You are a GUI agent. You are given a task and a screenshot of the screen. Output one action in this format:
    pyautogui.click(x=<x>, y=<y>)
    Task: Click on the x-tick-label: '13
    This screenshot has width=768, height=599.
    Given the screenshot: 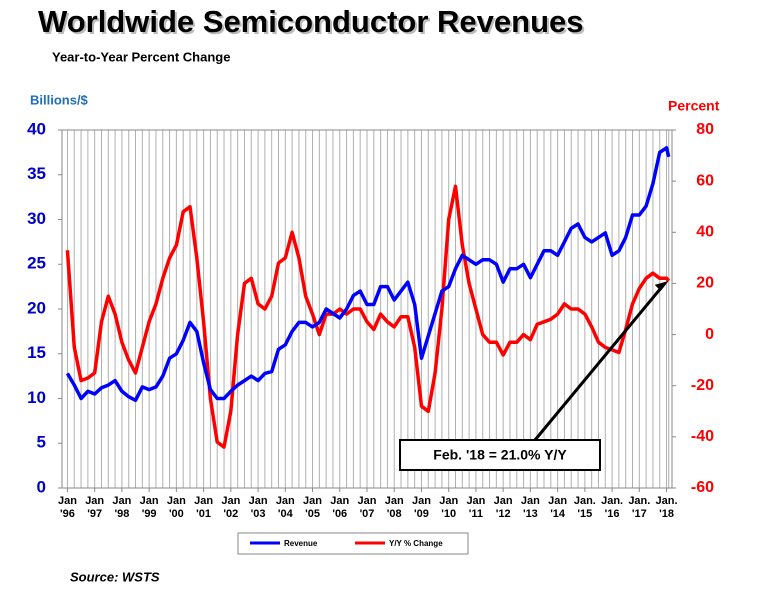 What is the action you would take?
    pyautogui.click(x=530, y=514)
    